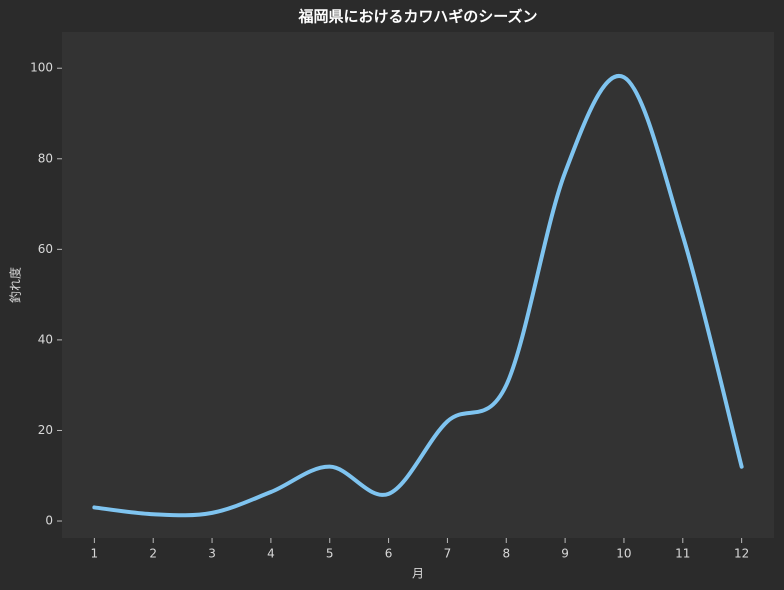 Image resolution: width=784 pixels, height=590 pixels. What do you see at coordinates (682, 554) in the screenshot?
I see `x-tick-label: 11` at bounding box center [682, 554].